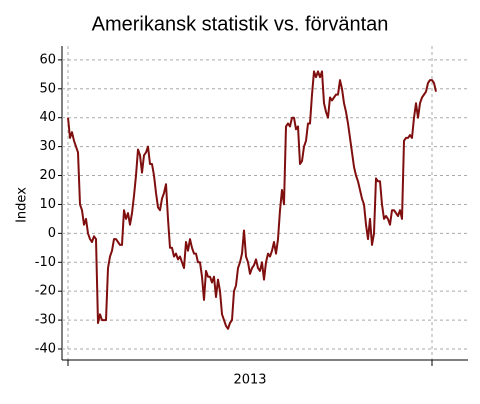 The width and height of the screenshot is (480, 404). I want to click on x-axis-label: 2013, so click(249, 380).